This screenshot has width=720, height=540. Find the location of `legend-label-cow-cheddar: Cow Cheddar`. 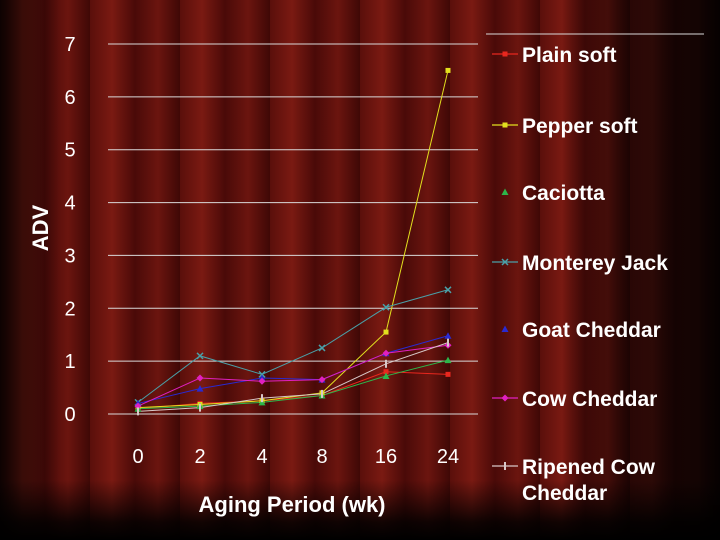

legend-label-cow-cheddar: Cow Cheddar is located at coordinates (589, 399).